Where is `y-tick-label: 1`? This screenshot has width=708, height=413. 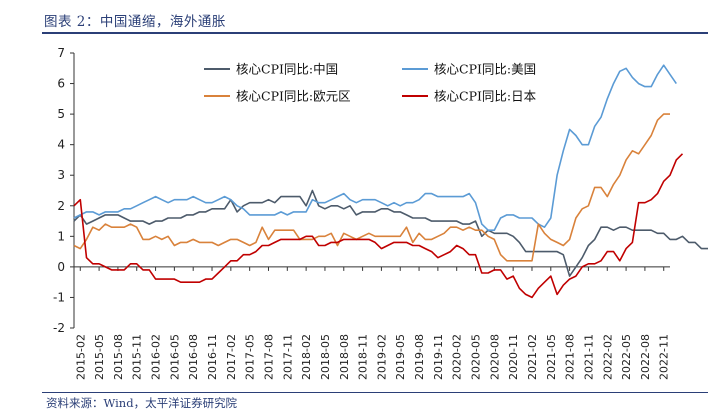 y-tick-label: 1 is located at coordinates (61, 236).